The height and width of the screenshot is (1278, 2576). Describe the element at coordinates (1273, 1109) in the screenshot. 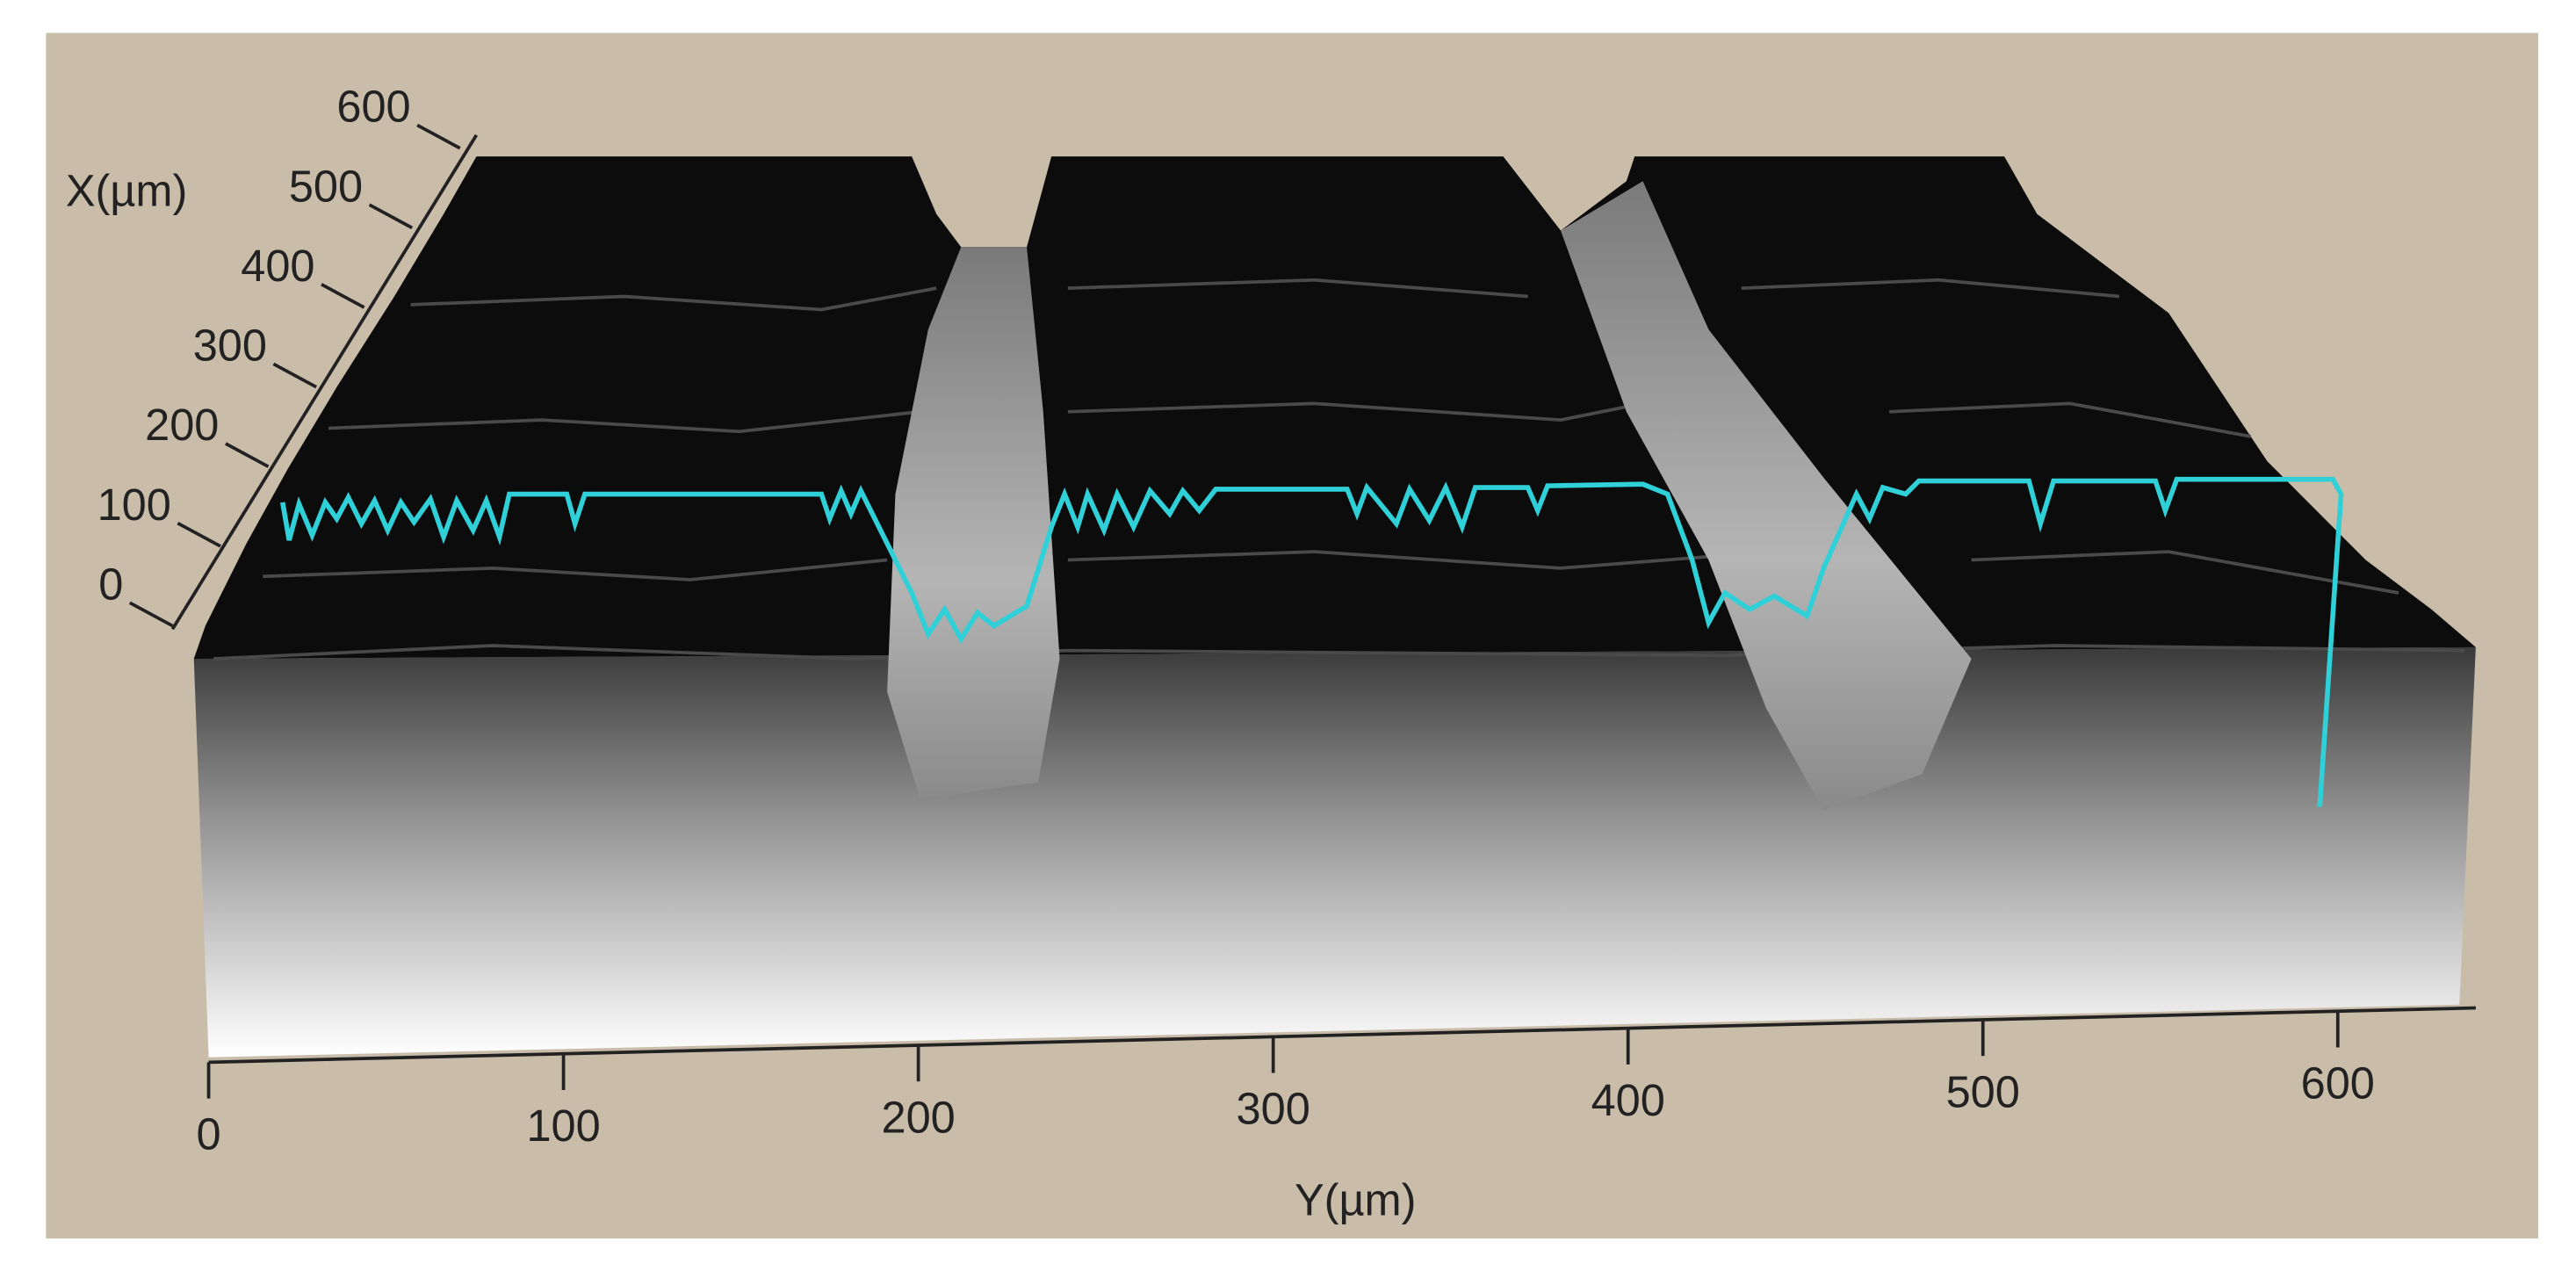

I see `y-tick-label: 300` at that location.